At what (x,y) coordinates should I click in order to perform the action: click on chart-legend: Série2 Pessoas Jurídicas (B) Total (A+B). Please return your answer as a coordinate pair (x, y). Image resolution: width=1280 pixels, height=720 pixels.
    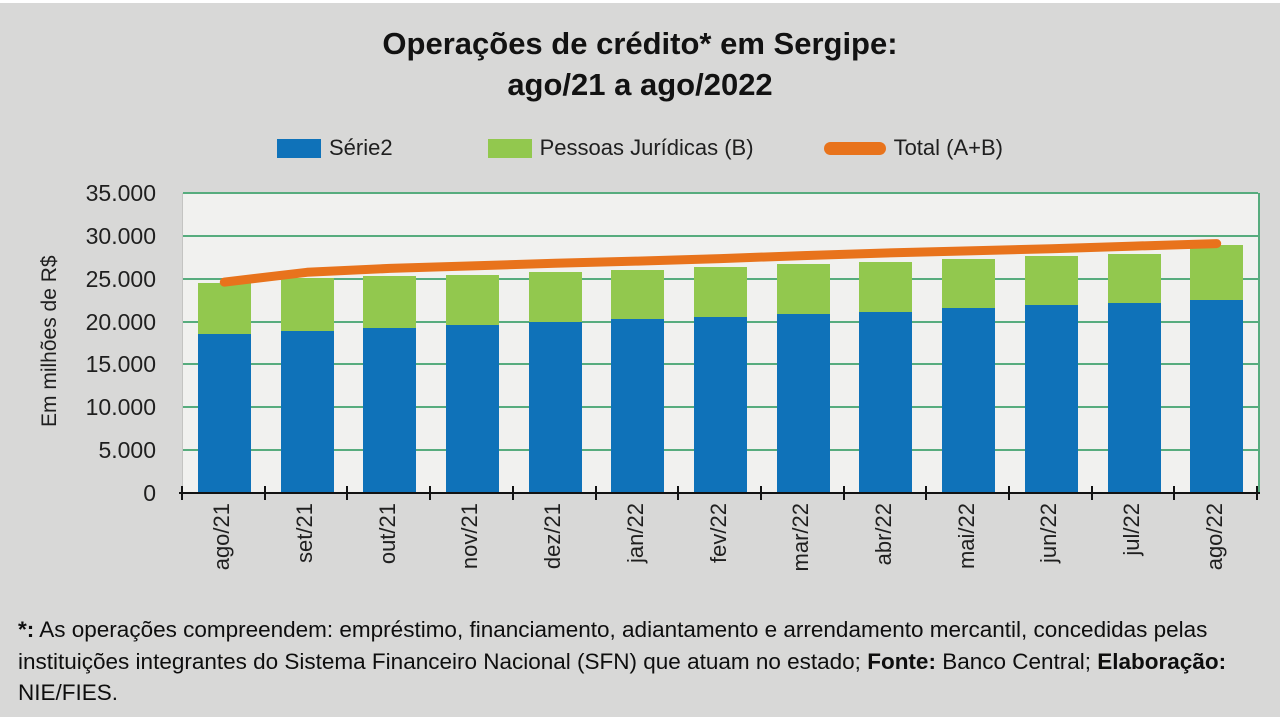
    Looking at the image, I should click on (640, 148).